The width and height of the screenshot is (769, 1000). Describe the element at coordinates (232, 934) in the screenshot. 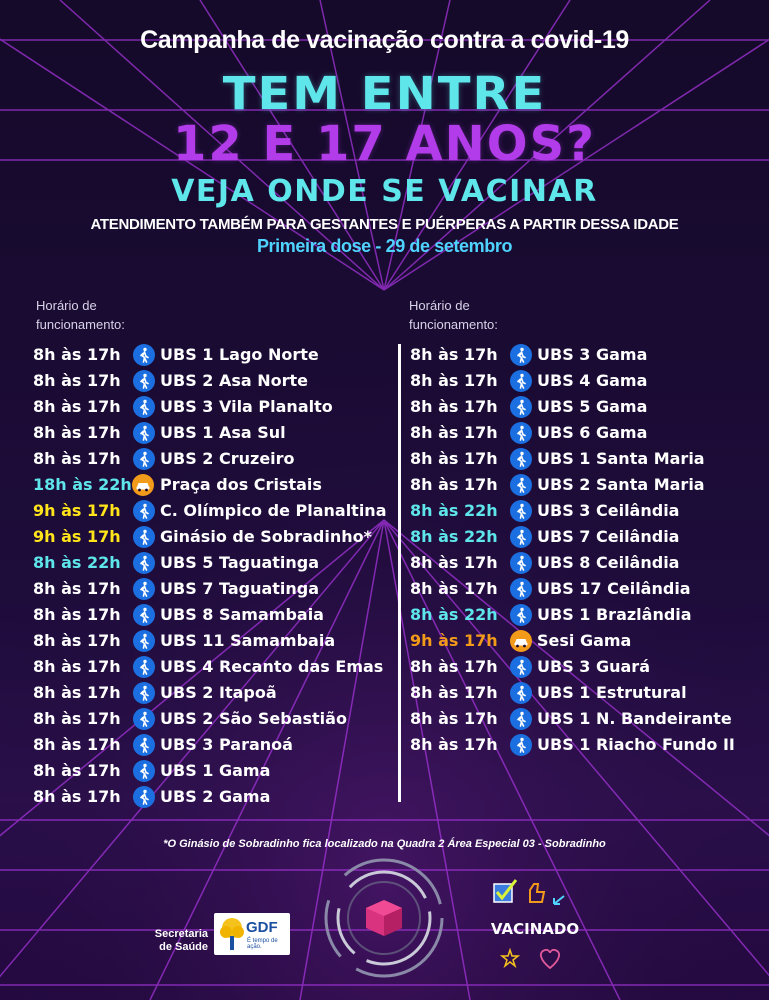

I see `ipe-tree-icon` at that location.